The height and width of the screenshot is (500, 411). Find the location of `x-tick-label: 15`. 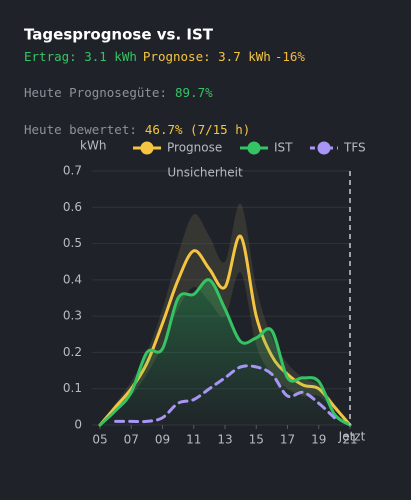

x-tick-label: 15 is located at coordinates (256, 440).